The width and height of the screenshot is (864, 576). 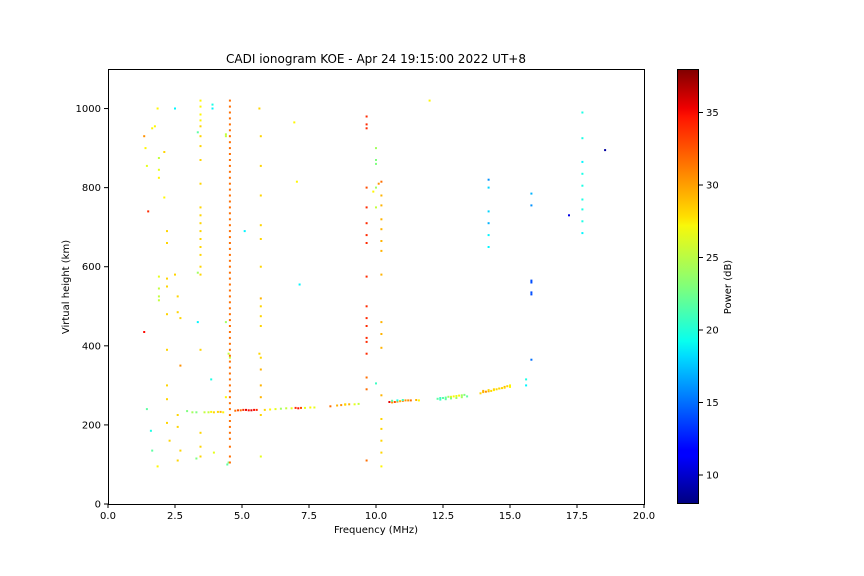 I want to click on colorbar-frame, so click(x=688, y=286).